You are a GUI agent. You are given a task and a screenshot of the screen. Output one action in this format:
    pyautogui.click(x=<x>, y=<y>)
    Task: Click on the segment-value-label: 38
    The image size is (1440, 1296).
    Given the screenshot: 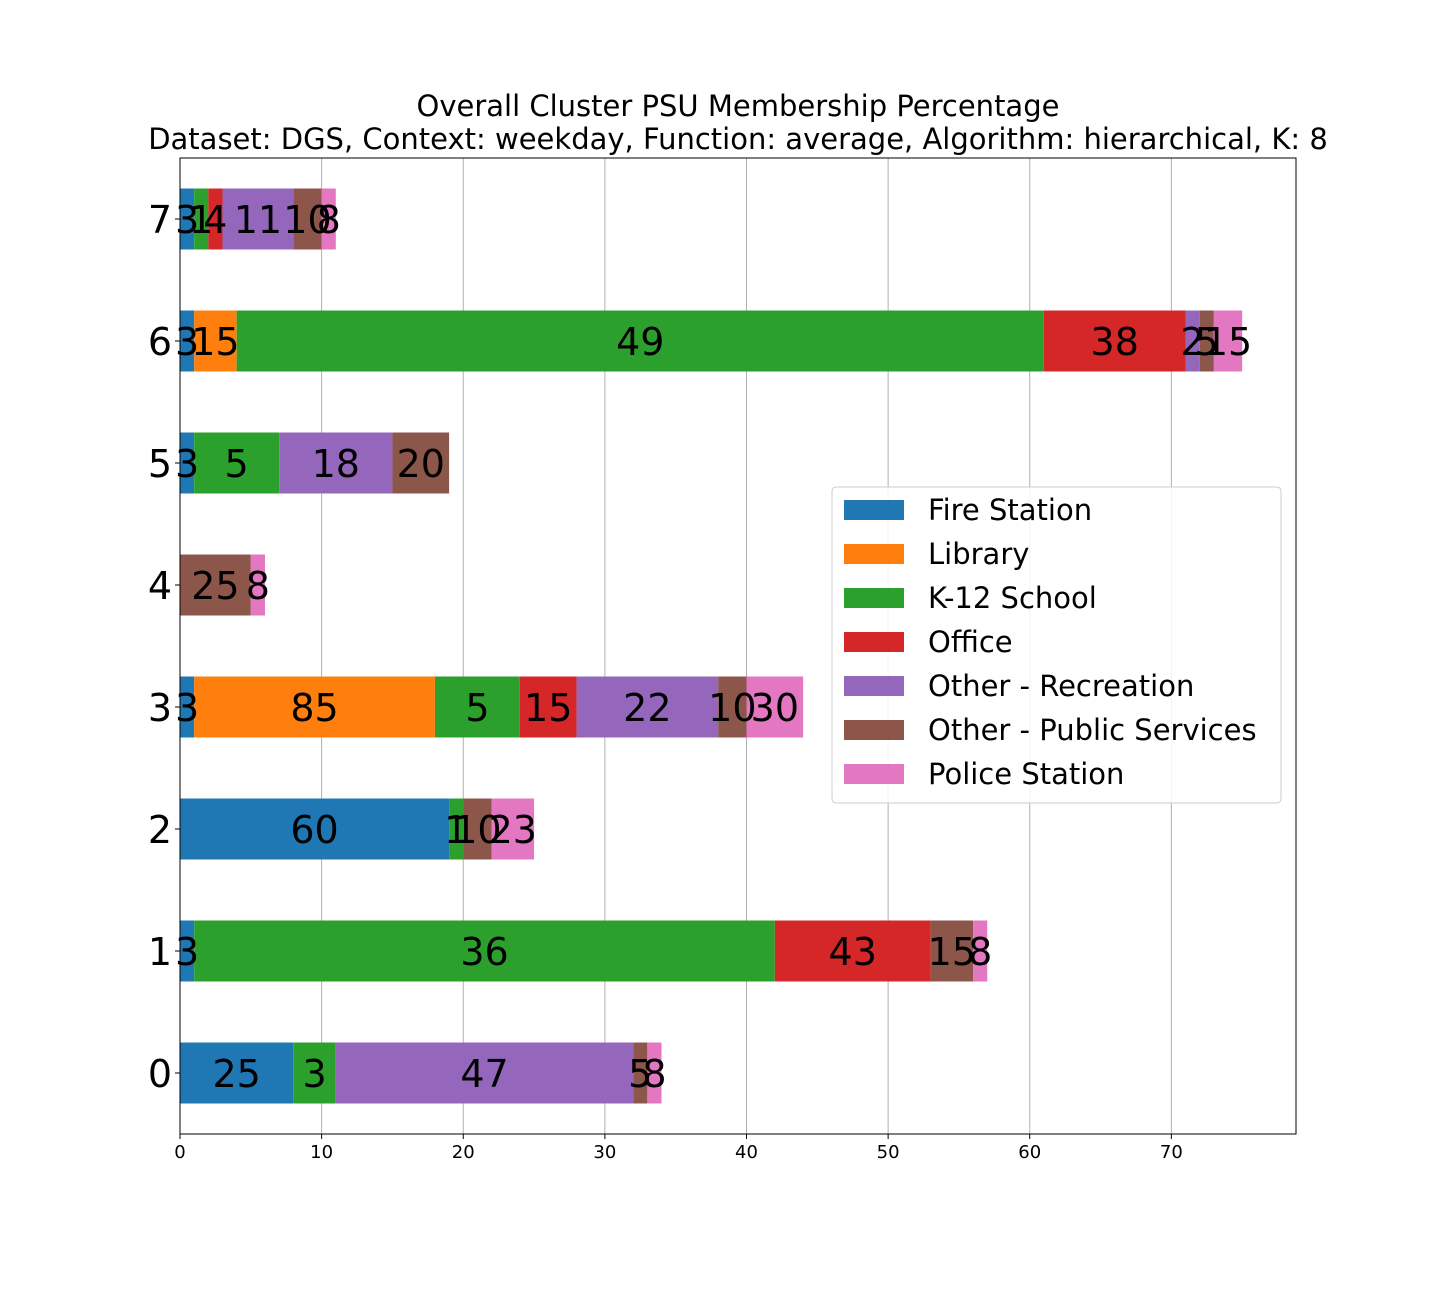 What is the action you would take?
    pyautogui.click(x=1115, y=342)
    